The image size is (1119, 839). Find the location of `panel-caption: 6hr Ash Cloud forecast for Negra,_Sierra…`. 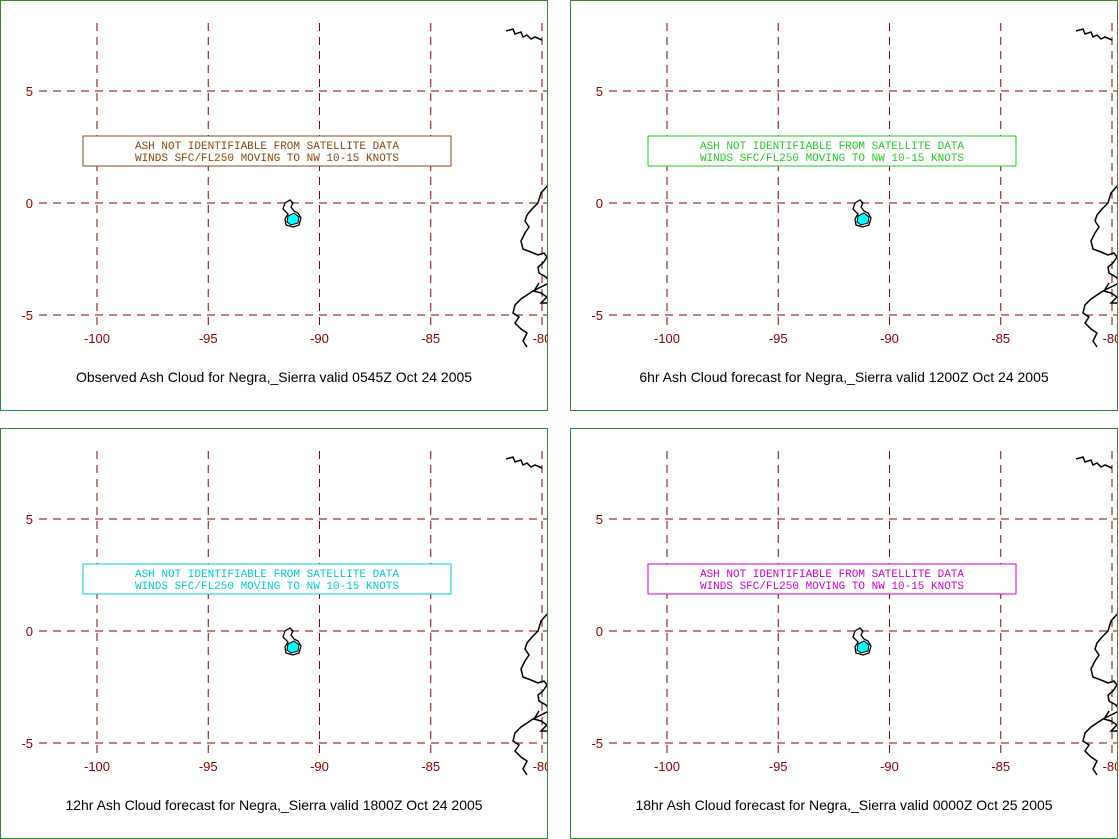

panel-caption: 6hr Ash Cloud forecast for Negra,_Sierra… is located at coordinates (844, 377).